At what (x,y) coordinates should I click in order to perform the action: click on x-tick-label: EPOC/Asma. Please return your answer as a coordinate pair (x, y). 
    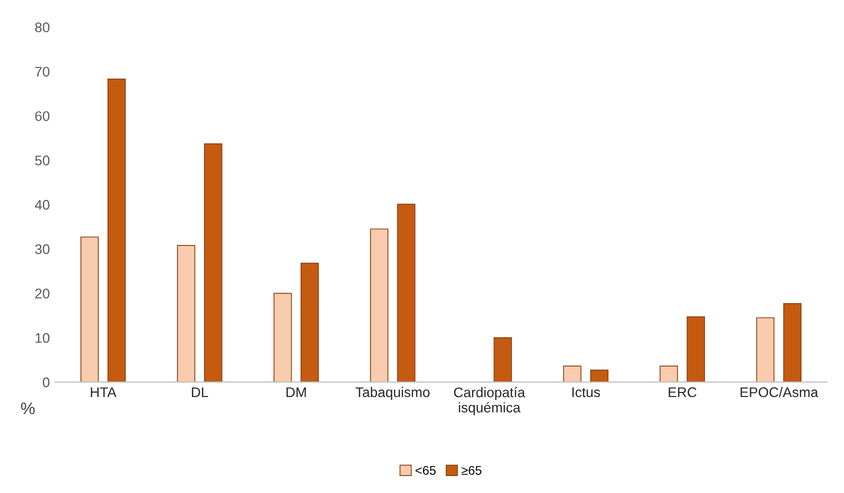
    Looking at the image, I should click on (779, 392).